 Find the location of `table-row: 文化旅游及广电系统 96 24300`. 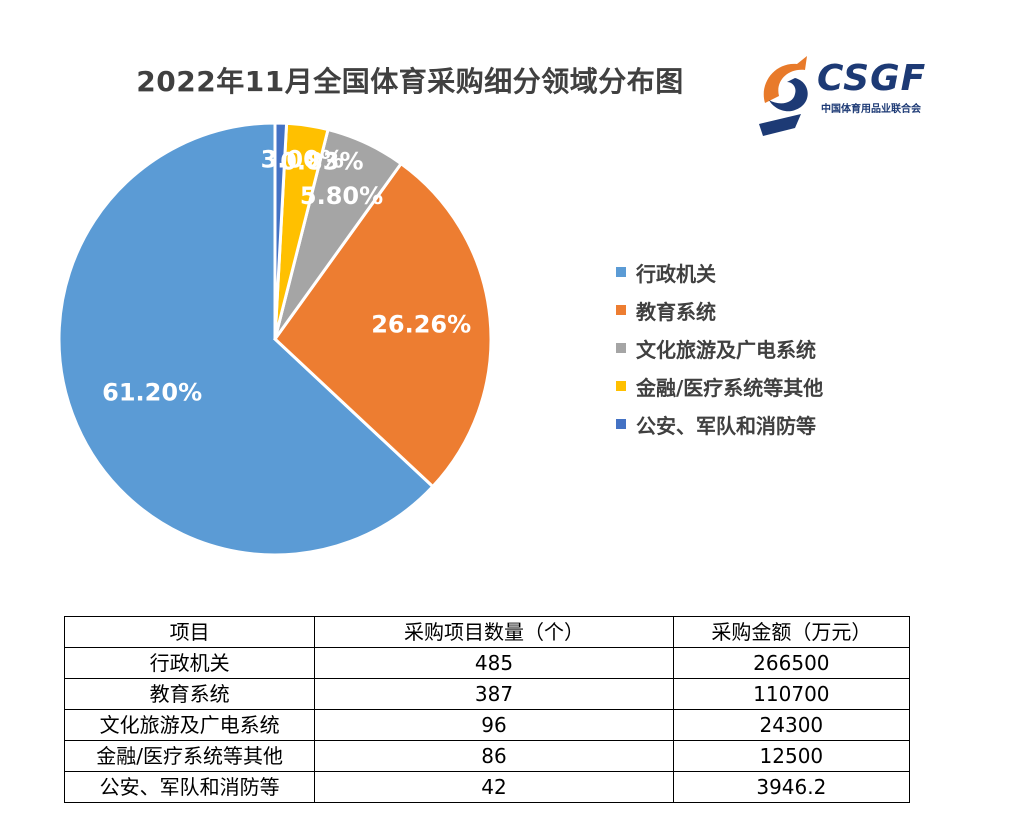

table-row: 文化旅游及广电系统 96 24300 is located at coordinates (487, 725).